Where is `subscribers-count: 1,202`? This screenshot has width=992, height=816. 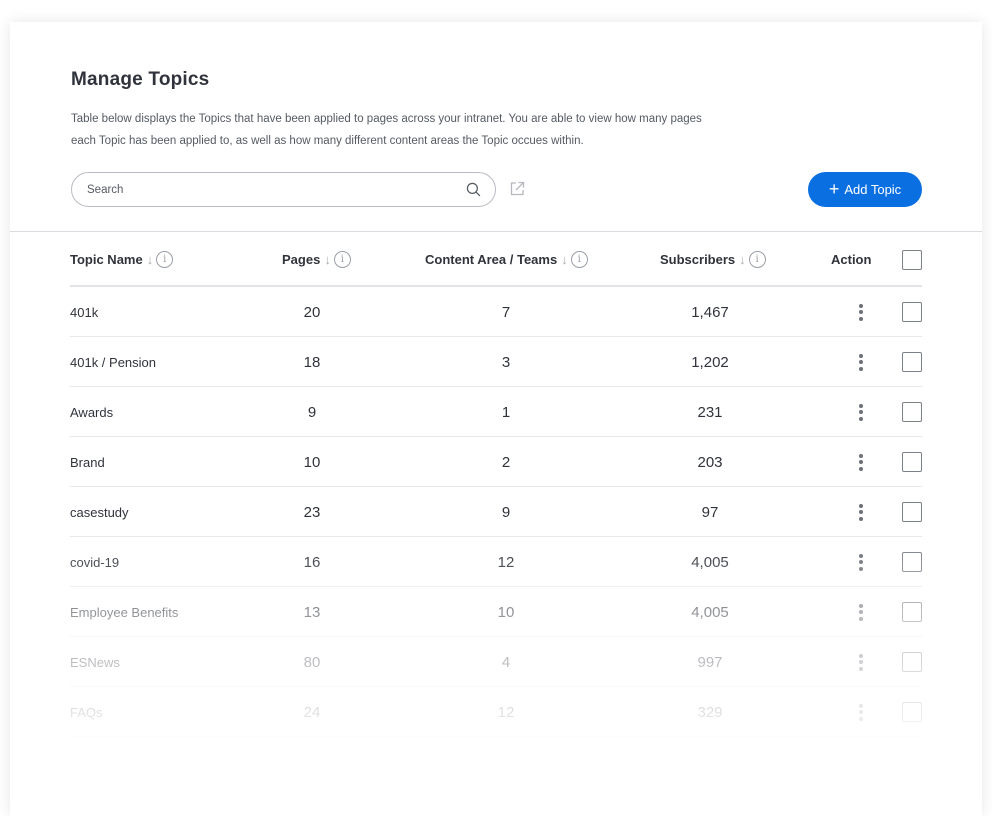 subscribers-count: 1,202 is located at coordinates (710, 362).